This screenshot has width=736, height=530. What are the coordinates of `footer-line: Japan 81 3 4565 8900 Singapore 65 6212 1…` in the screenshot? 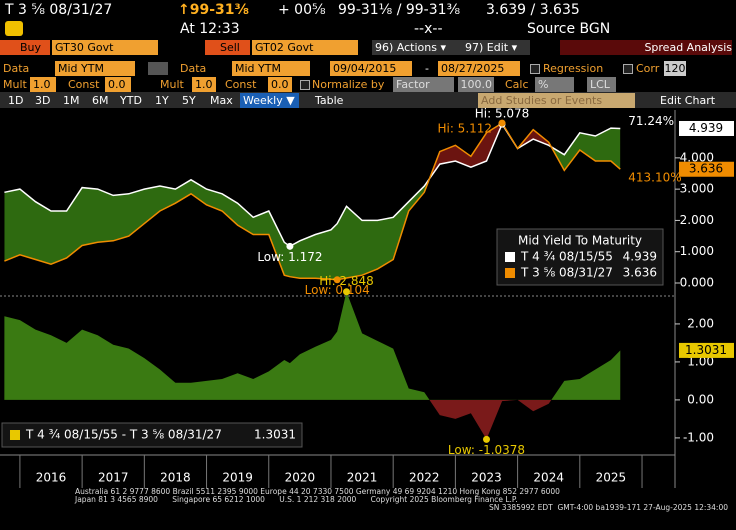 It's located at (296, 499).